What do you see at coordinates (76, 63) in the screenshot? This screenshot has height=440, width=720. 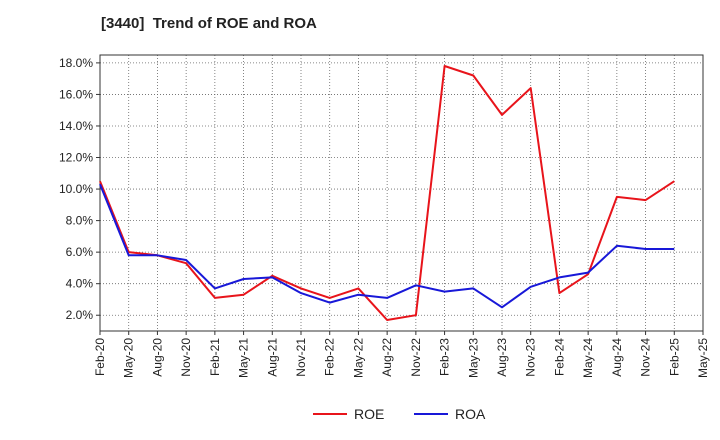 I see `y-tick-label: 18.0%` at bounding box center [76, 63].